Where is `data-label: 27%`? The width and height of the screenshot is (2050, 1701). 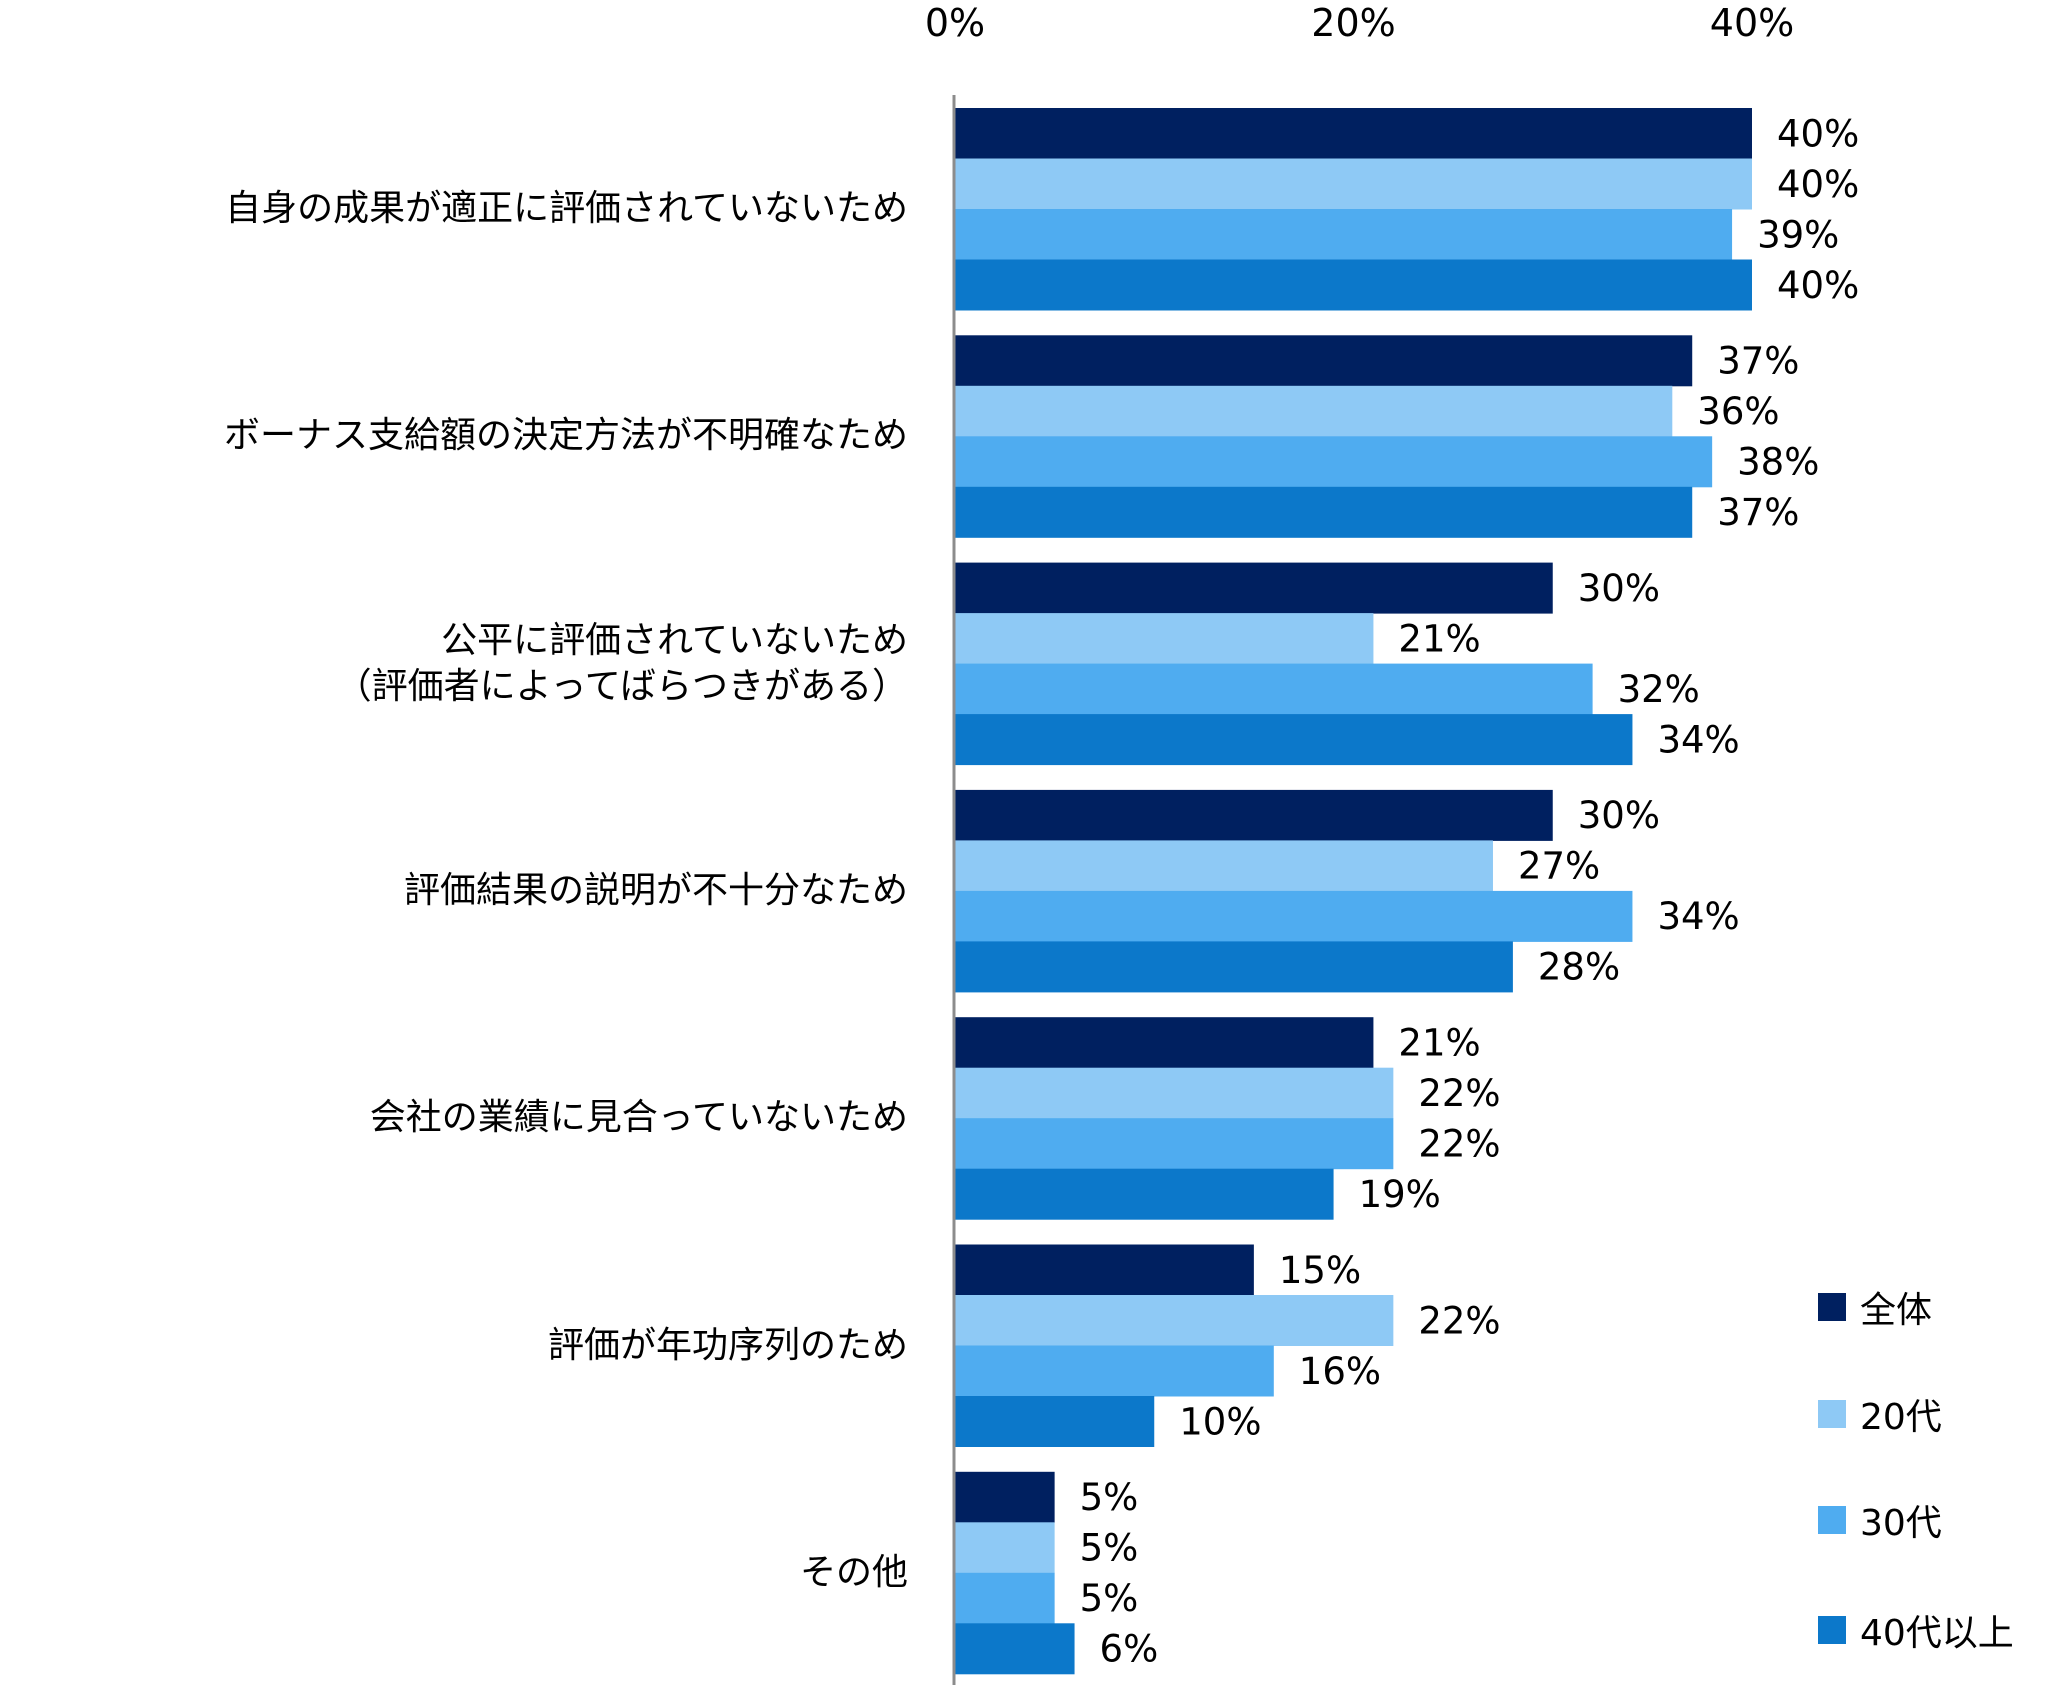 data-label: 27% is located at coordinates (1559, 866).